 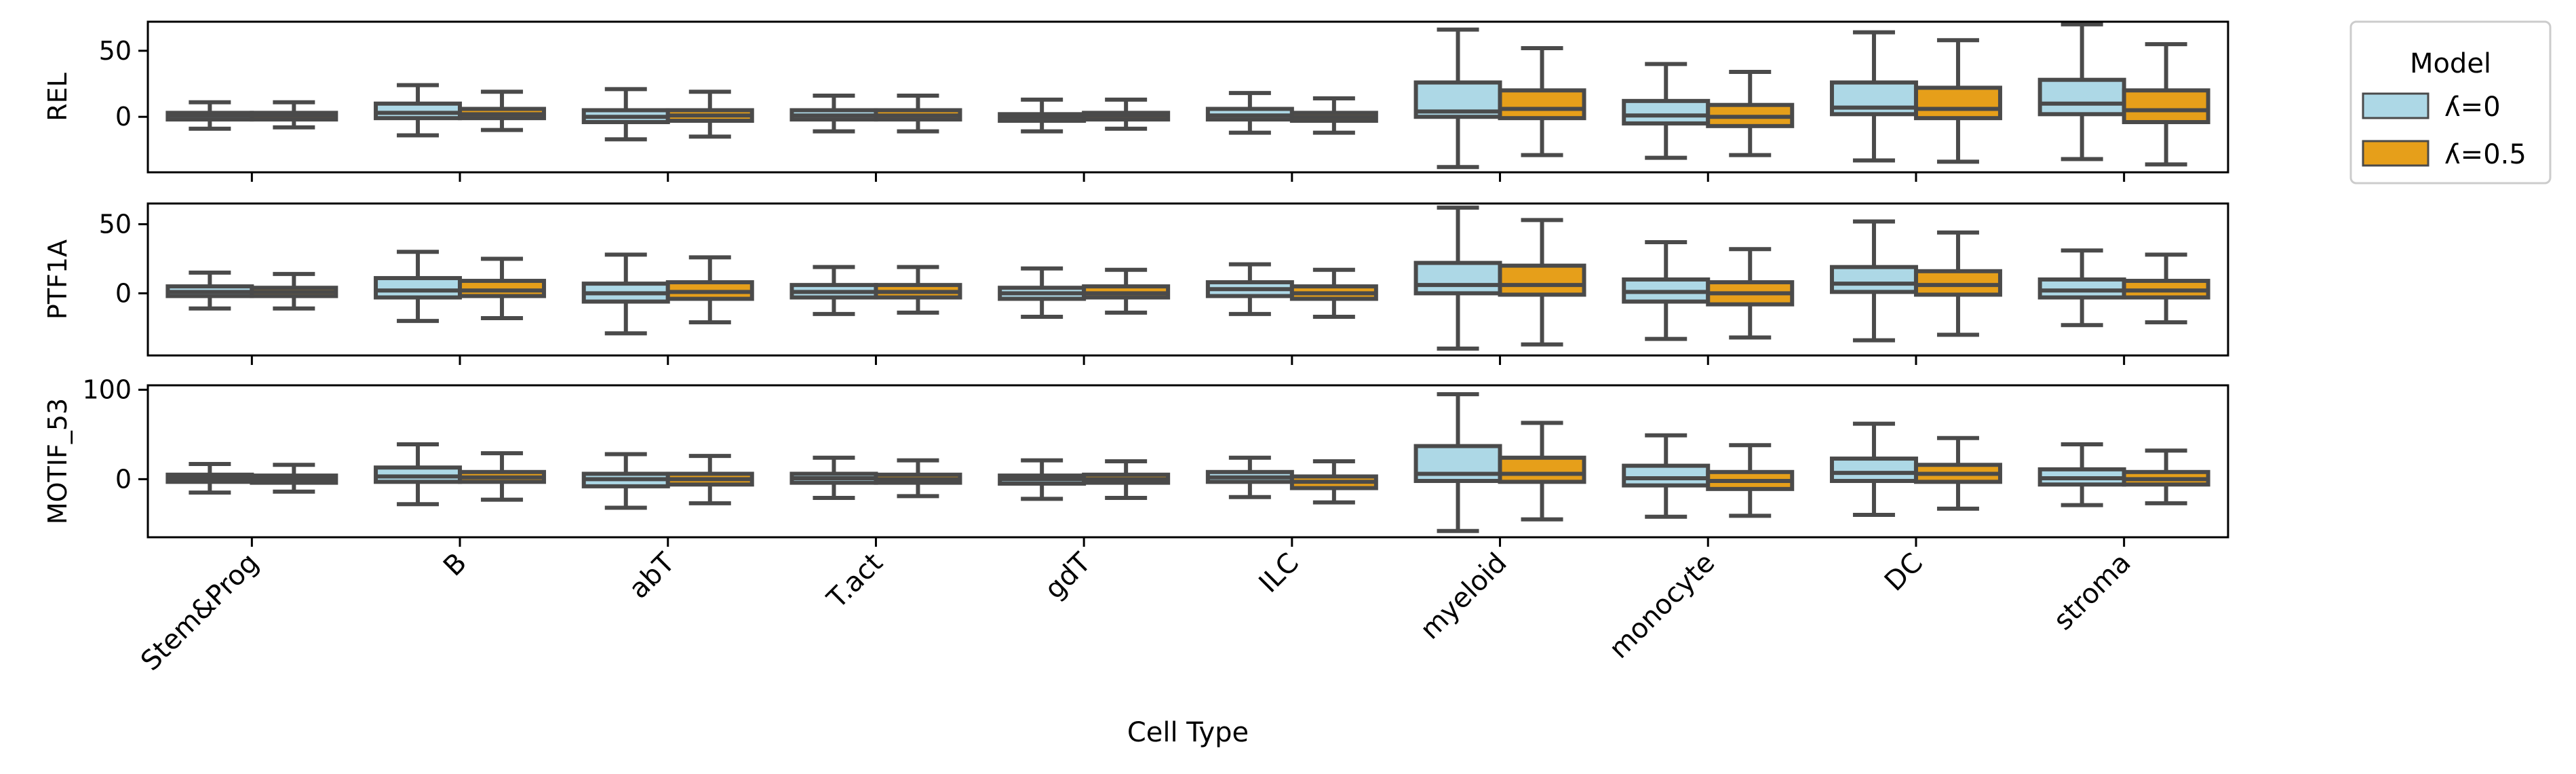 I want to click on x-tick-label: abT, so click(x=652, y=576).